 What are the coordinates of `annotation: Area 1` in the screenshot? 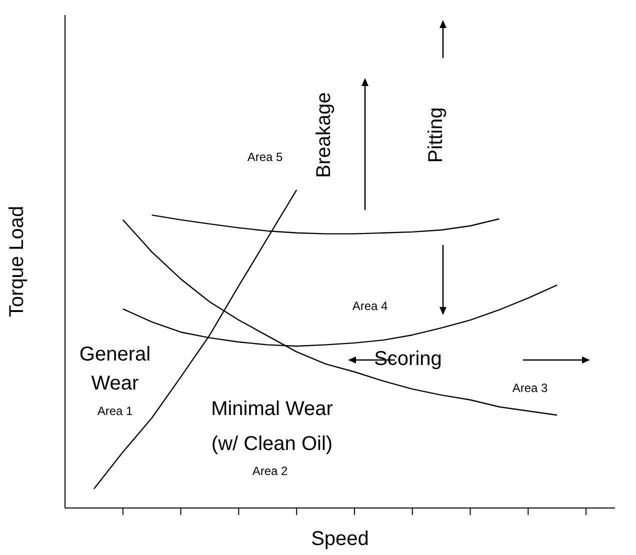 It's located at (115, 411).